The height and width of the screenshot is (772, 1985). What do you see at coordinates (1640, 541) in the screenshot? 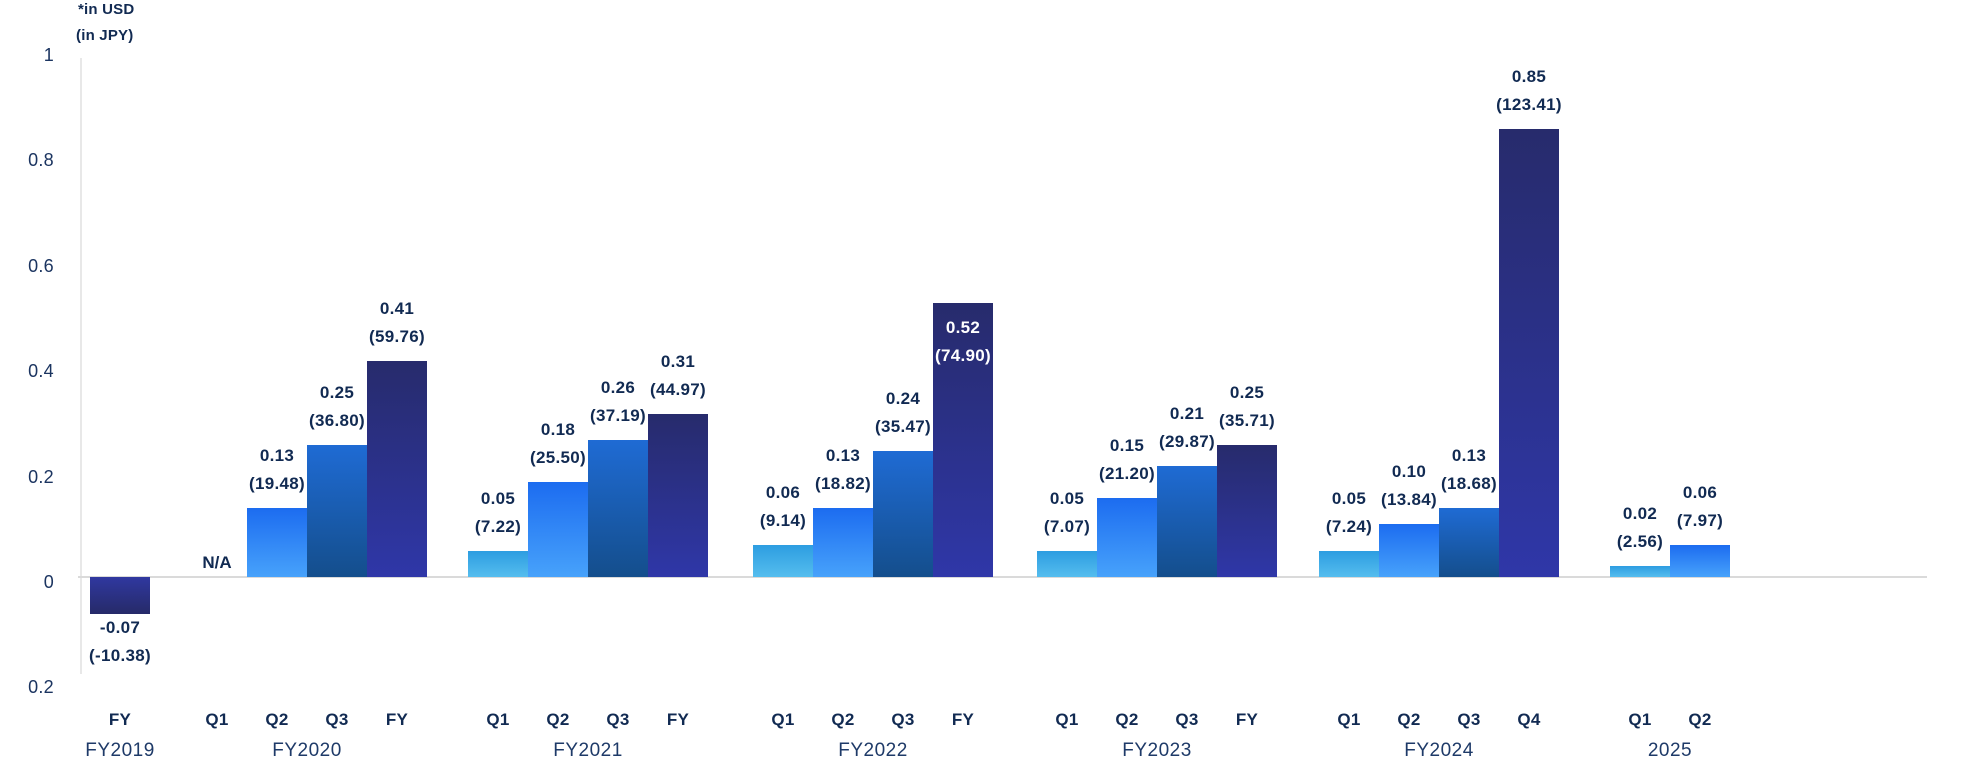
I see `bar-value-jpy: (2.56)` at bounding box center [1640, 541].